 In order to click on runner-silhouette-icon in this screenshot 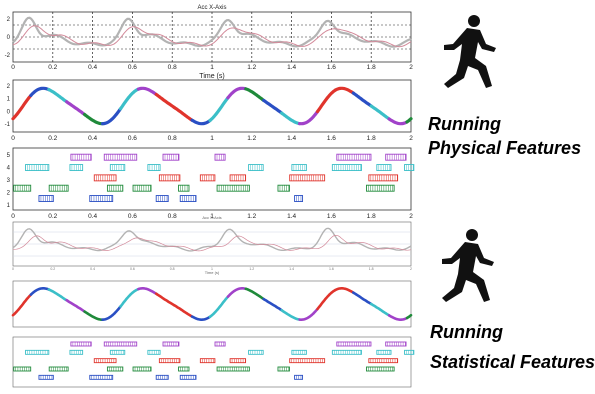, I will do `click(468, 265)`.